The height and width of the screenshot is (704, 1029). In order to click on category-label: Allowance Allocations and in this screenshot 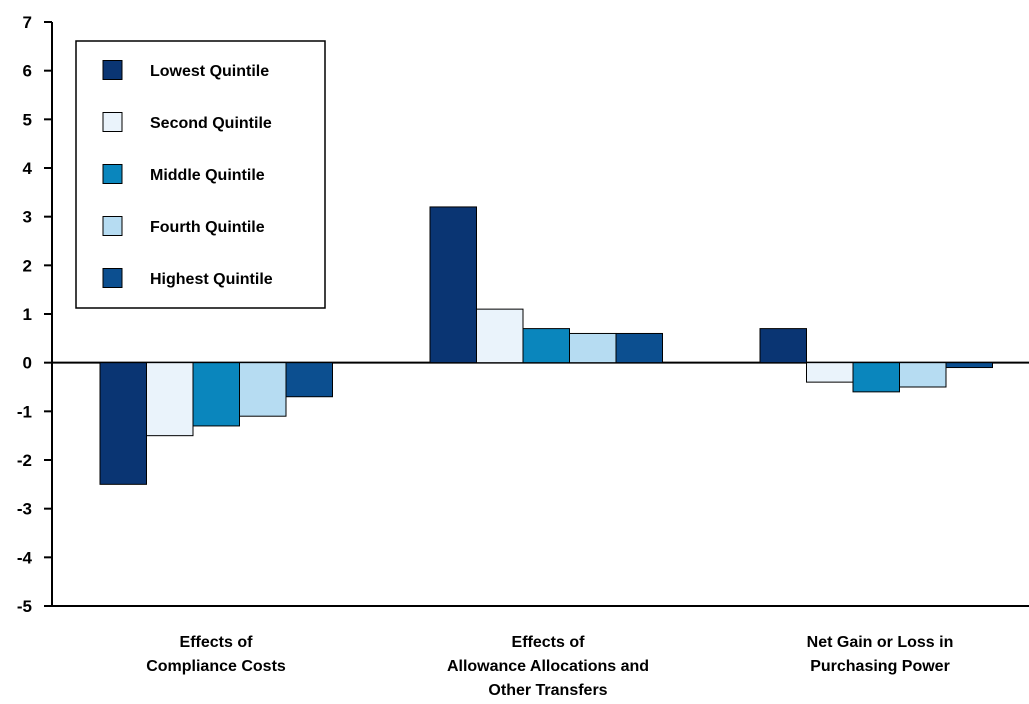, I will do `click(548, 666)`.